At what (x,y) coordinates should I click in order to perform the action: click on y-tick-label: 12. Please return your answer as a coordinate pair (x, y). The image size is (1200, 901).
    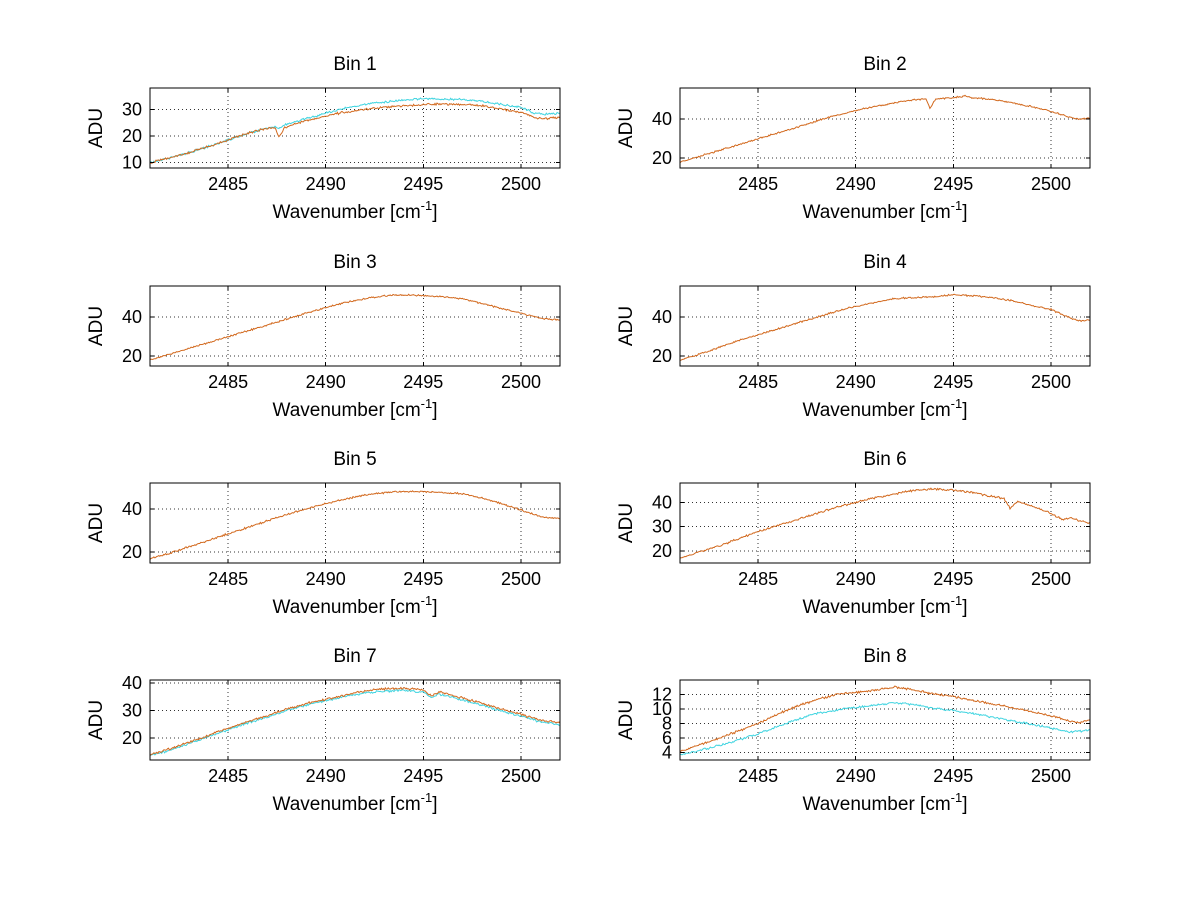
    Looking at the image, I should click on (662, 695).